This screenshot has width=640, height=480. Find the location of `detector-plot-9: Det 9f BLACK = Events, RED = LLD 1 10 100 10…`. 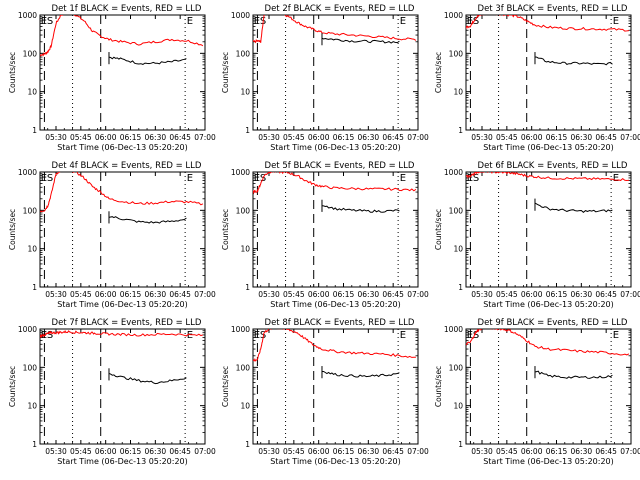

detector-plot-9: Det 9f BLACK = Events, RED = LLD 1 10 100 10… is located at coordinates (537, 392).